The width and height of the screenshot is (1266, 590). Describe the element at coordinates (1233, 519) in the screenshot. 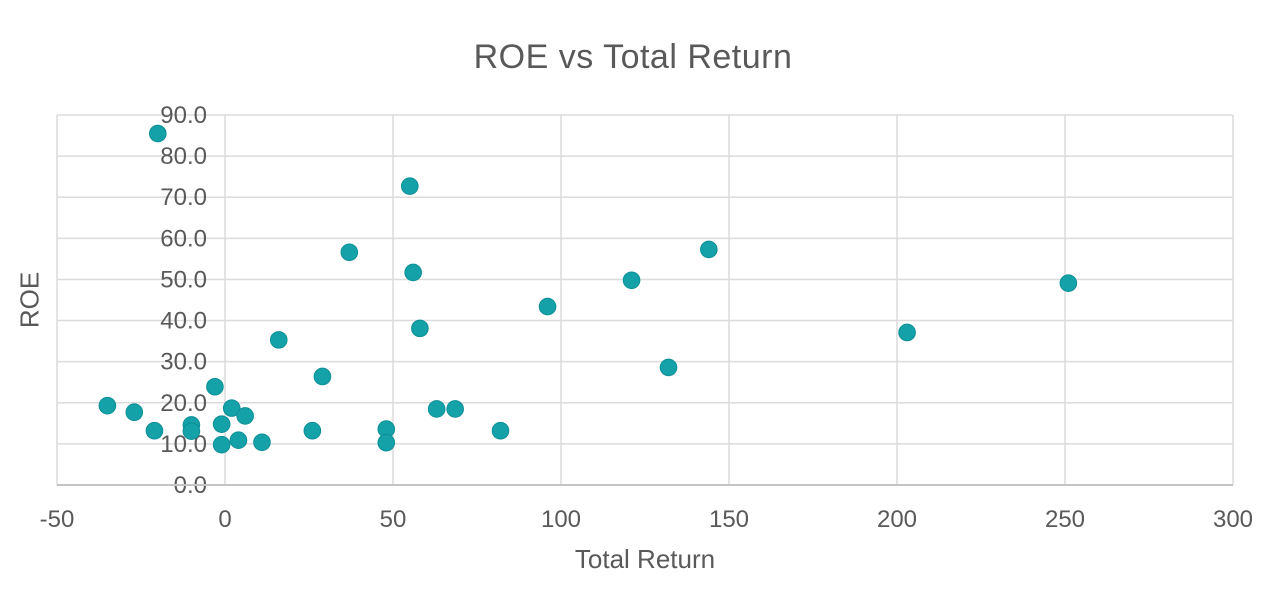

I see `x-tick-label: 300` at that location.